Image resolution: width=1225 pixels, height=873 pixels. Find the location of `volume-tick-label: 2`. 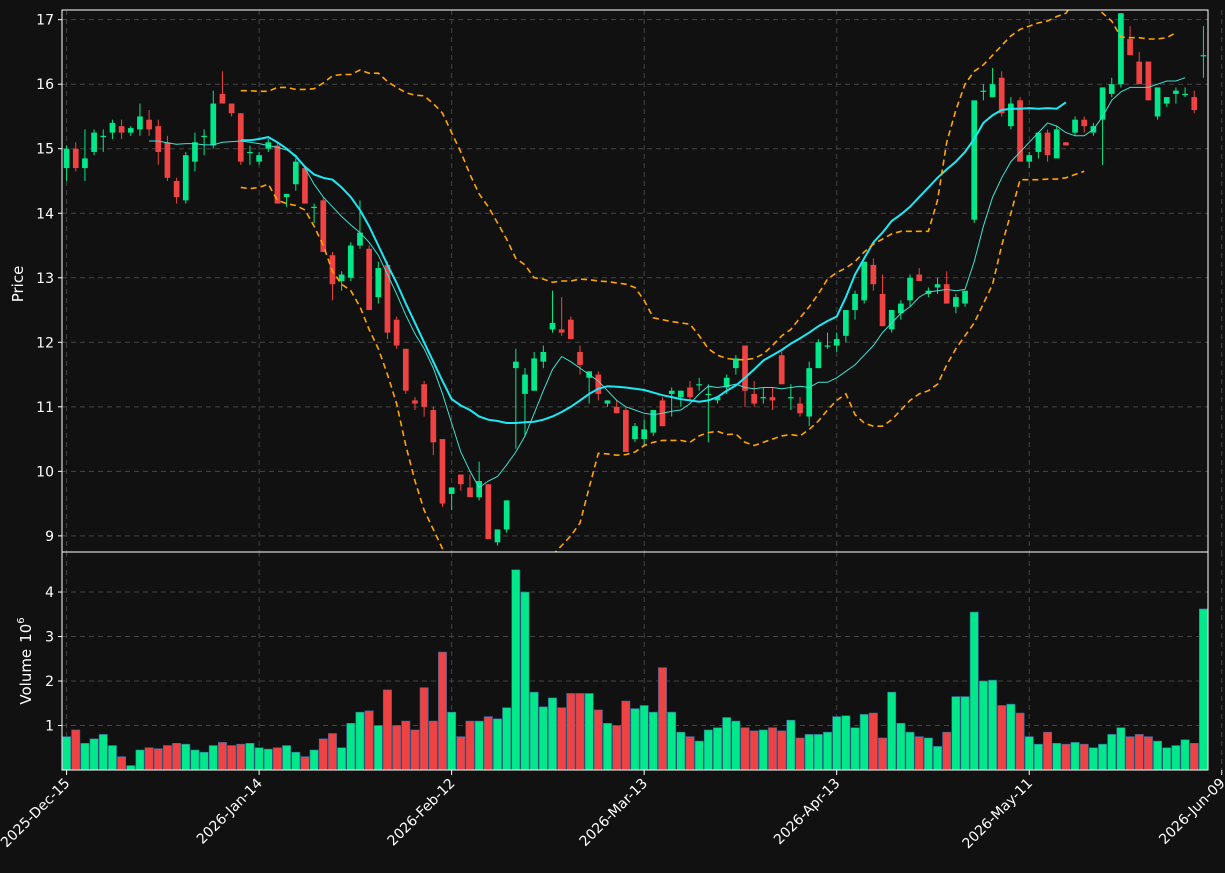

volume-tick-label: 2 is located at coordinates (49, 682).